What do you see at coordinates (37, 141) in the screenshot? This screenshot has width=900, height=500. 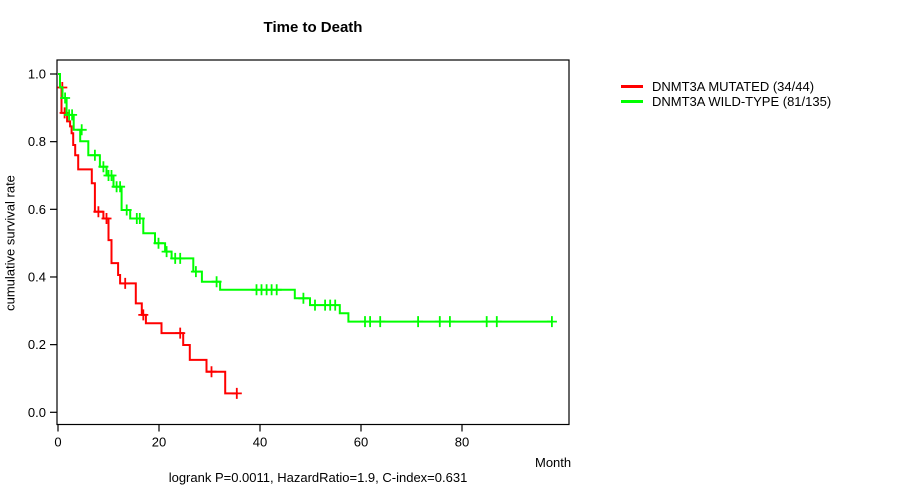 I see `y-tick-label: 0.8` at bounding box center [37, 141].